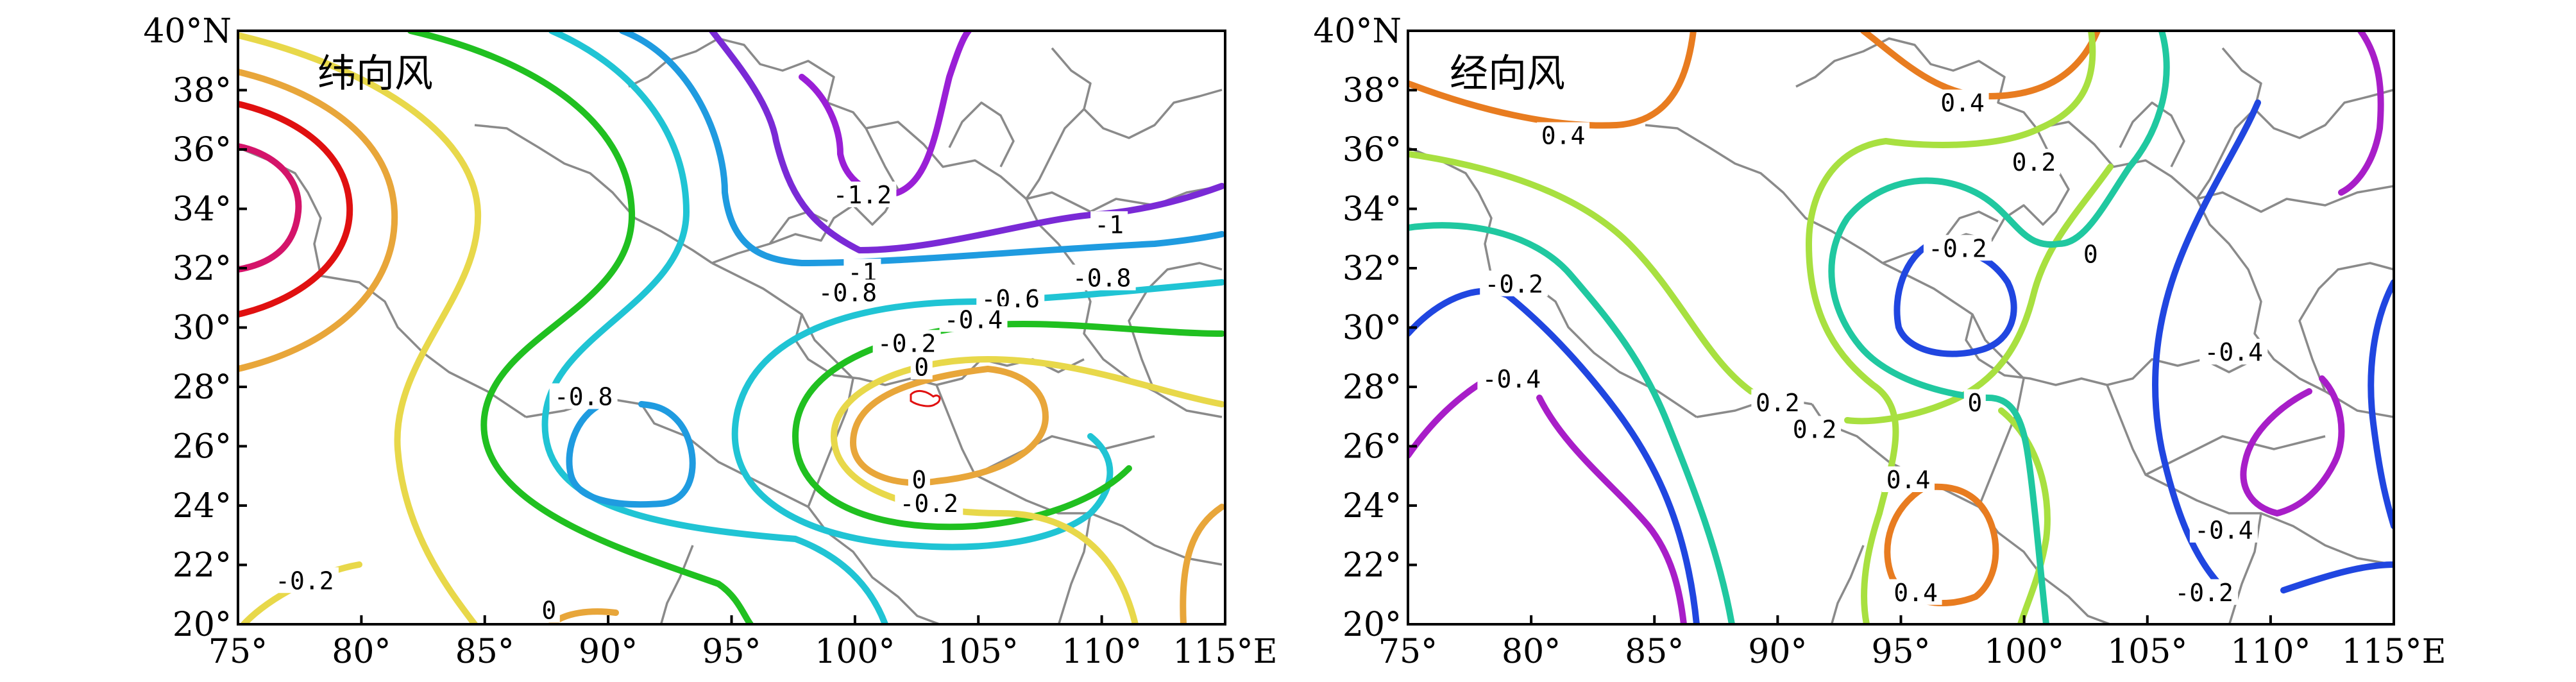 The image size is (2576, 682). What do you see at coordinates (2337, 577) in the screenshot?
I see `contour-right-neg0-2e` at bounding box center [2337, 577].